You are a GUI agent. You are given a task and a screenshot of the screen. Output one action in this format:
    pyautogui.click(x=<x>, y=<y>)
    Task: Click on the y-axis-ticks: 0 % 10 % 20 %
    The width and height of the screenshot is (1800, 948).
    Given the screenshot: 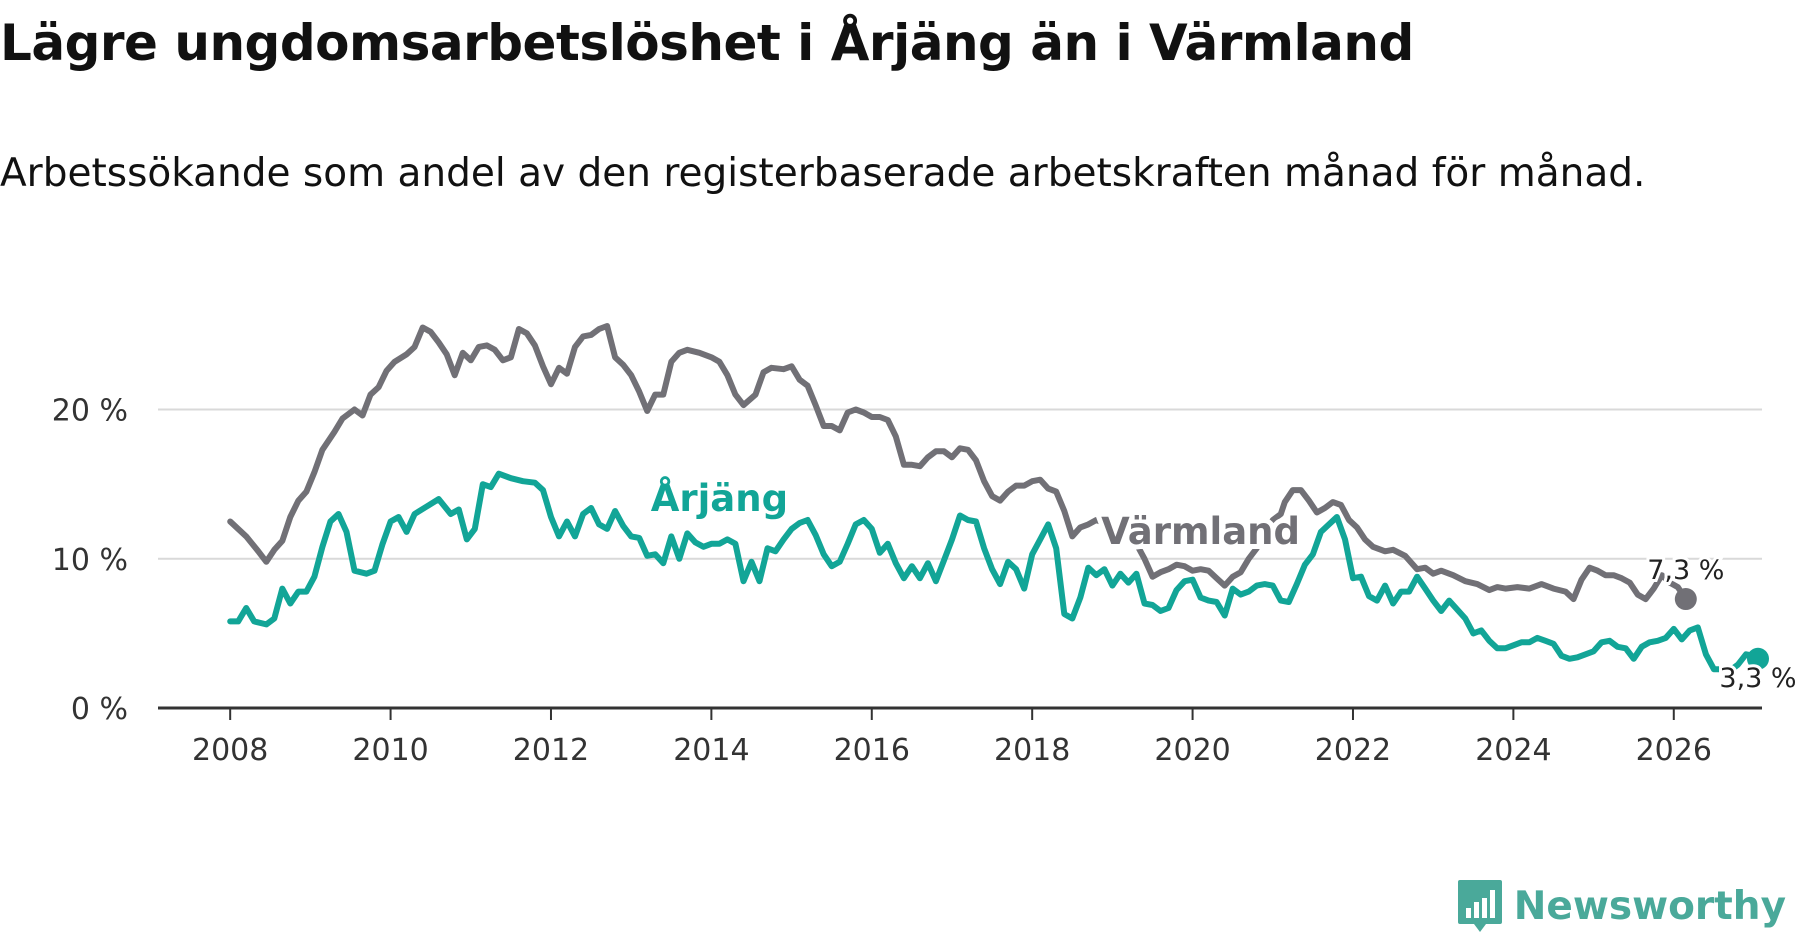 What is the action you would take?
    pyautogui.click(x=90, y=560)
    